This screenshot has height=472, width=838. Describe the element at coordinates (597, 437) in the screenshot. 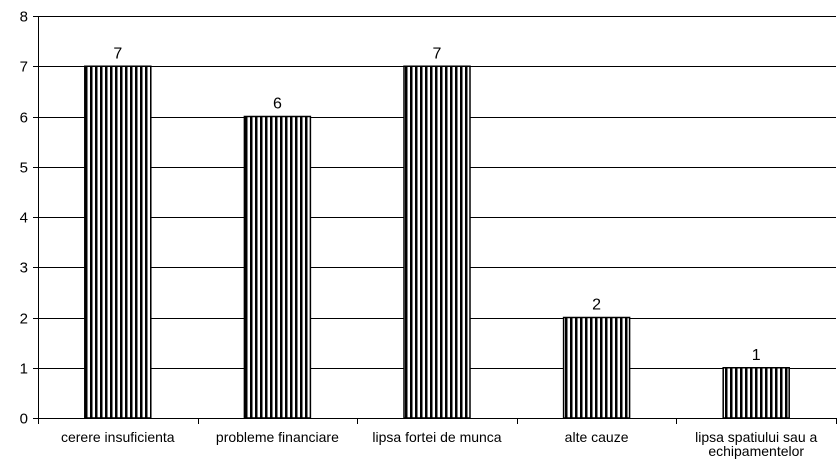

I see `category-label-3: alte cauze` at that location.